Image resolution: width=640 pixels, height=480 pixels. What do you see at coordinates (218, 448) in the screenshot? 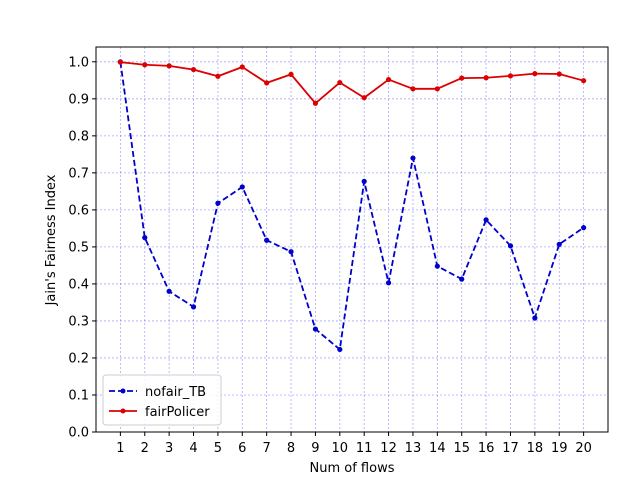
I see `x-tick-label: 5` at bounding box center [218, 448].